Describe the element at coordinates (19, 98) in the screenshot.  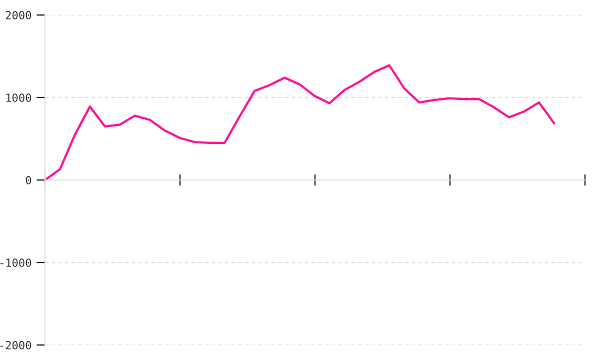
I see `y-tick-label: 1000` at that location.